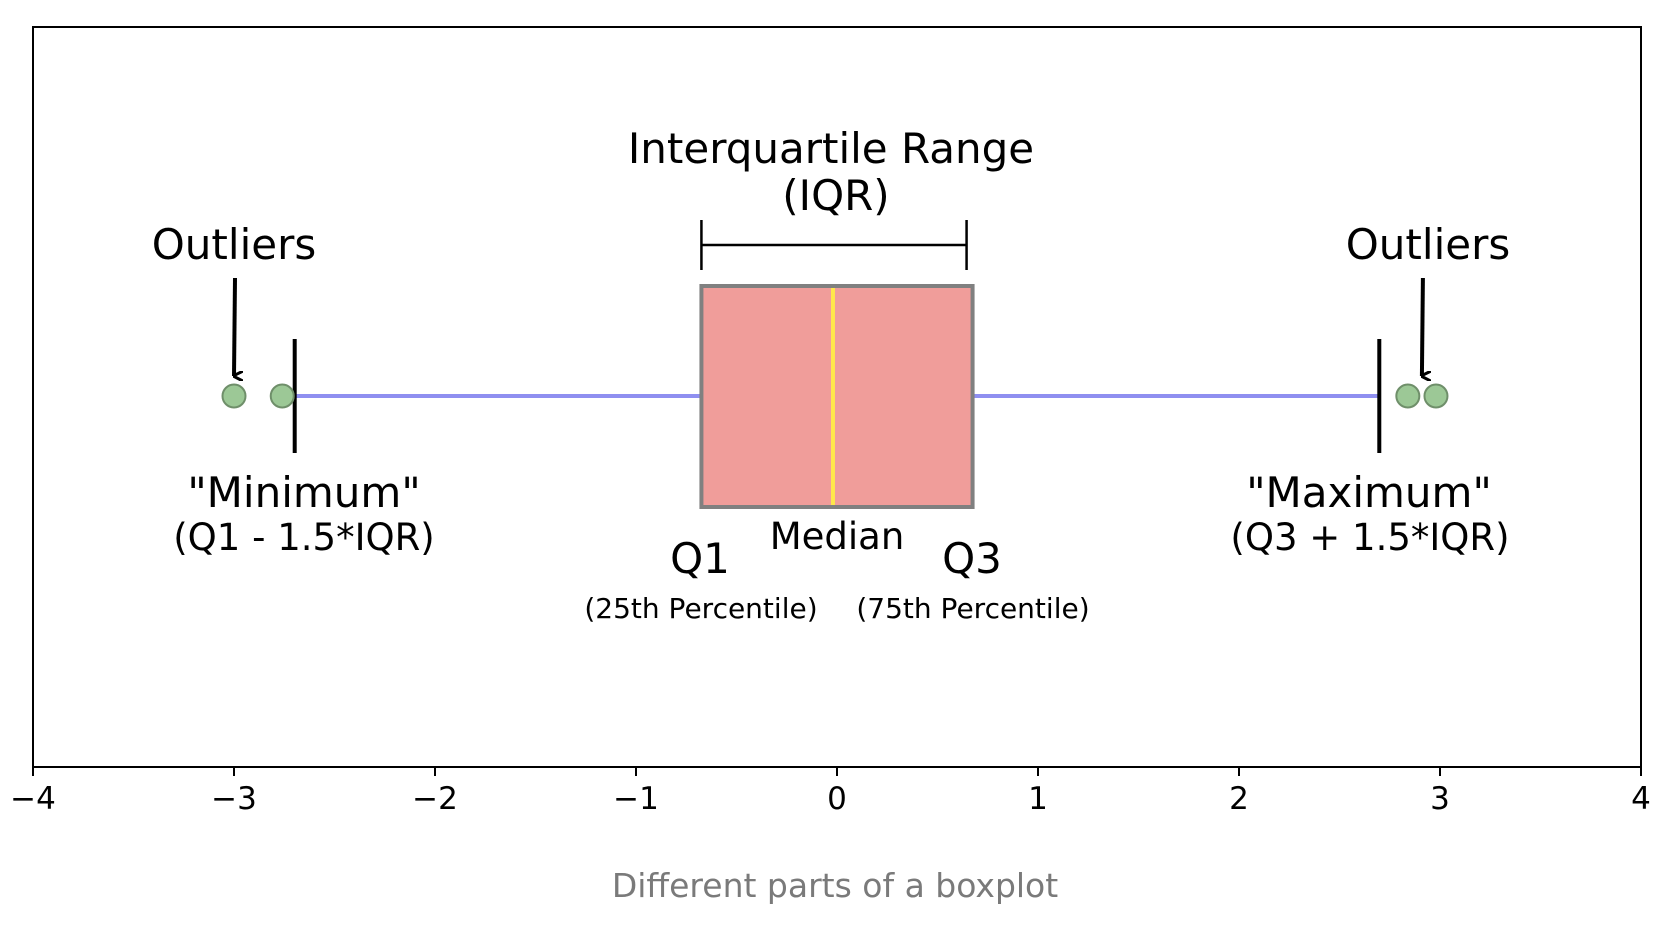  I want to click on outliers-left-arrow, so click(233, 326).